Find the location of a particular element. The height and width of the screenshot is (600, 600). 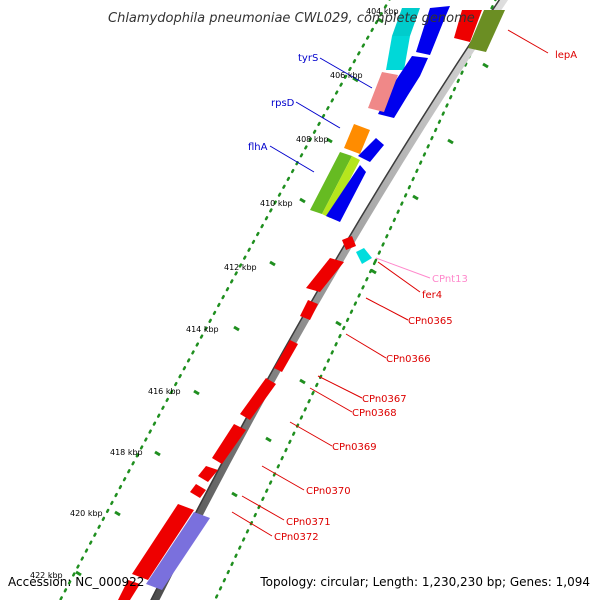

kbp-label: 406 kbp is located at coordinates (346, 75).